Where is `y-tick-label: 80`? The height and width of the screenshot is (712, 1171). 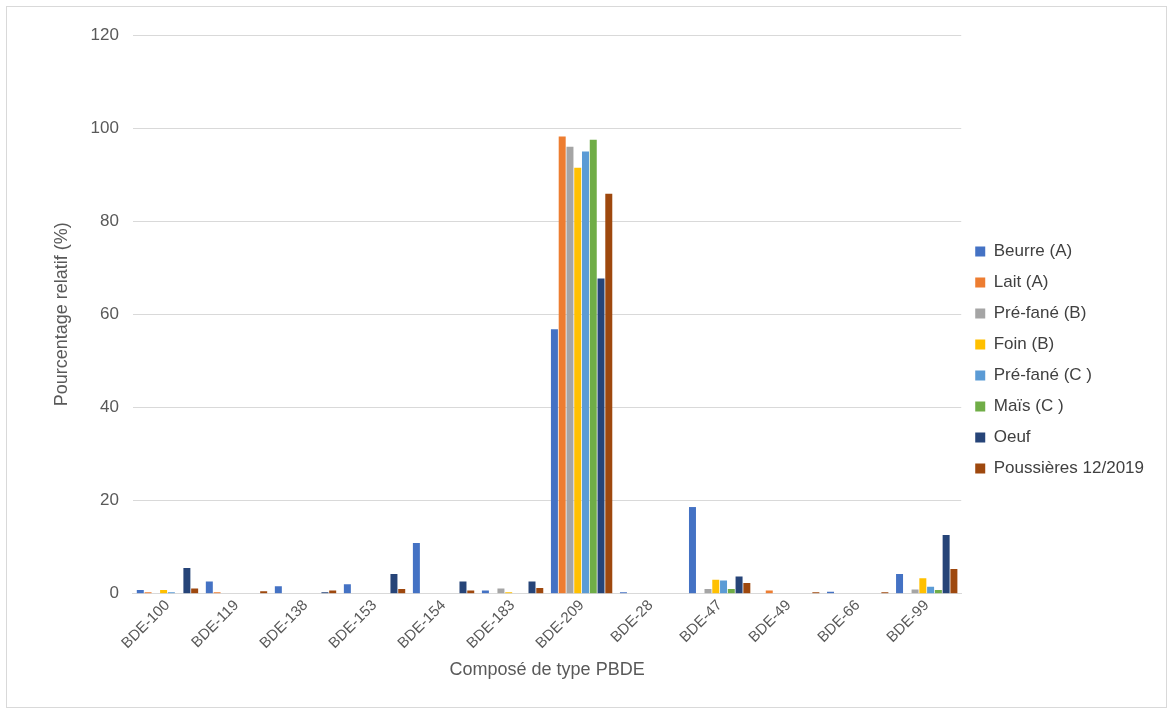 y-tick-label: 80 is located at coordinates (109, 220).